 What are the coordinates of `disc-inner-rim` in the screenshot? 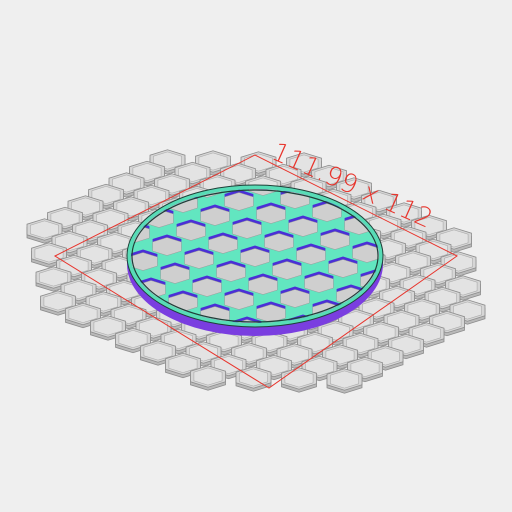 It's located at (255, 256).